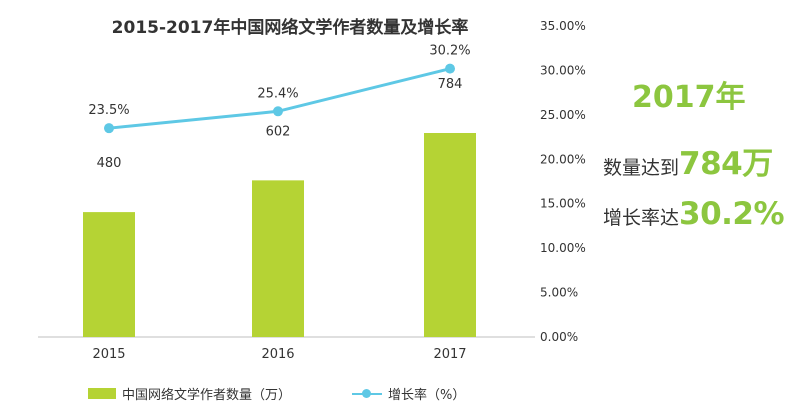  I want to click on x-tick-labels: 2015 2016 2017, so click(279, 354).